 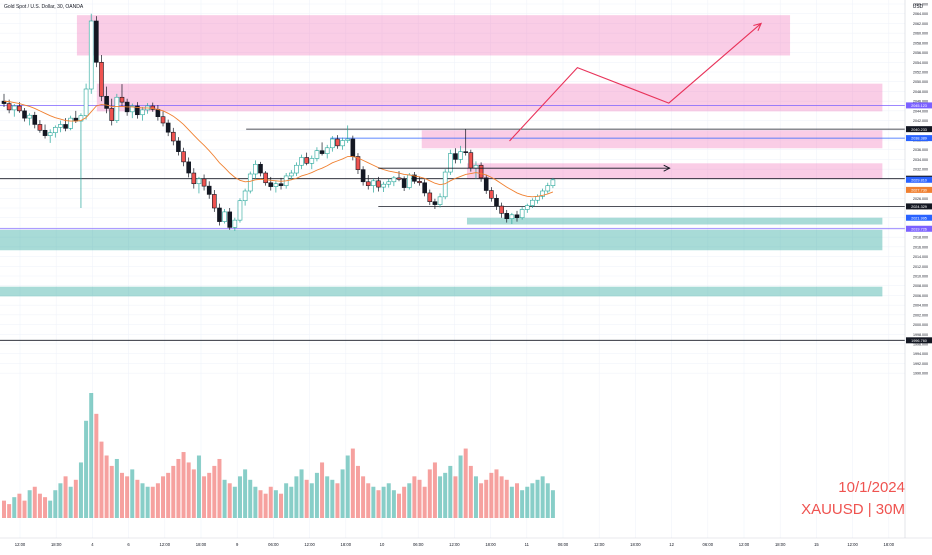 I want to click on price-label-text: 2019.726, so click(x=919, y=229).